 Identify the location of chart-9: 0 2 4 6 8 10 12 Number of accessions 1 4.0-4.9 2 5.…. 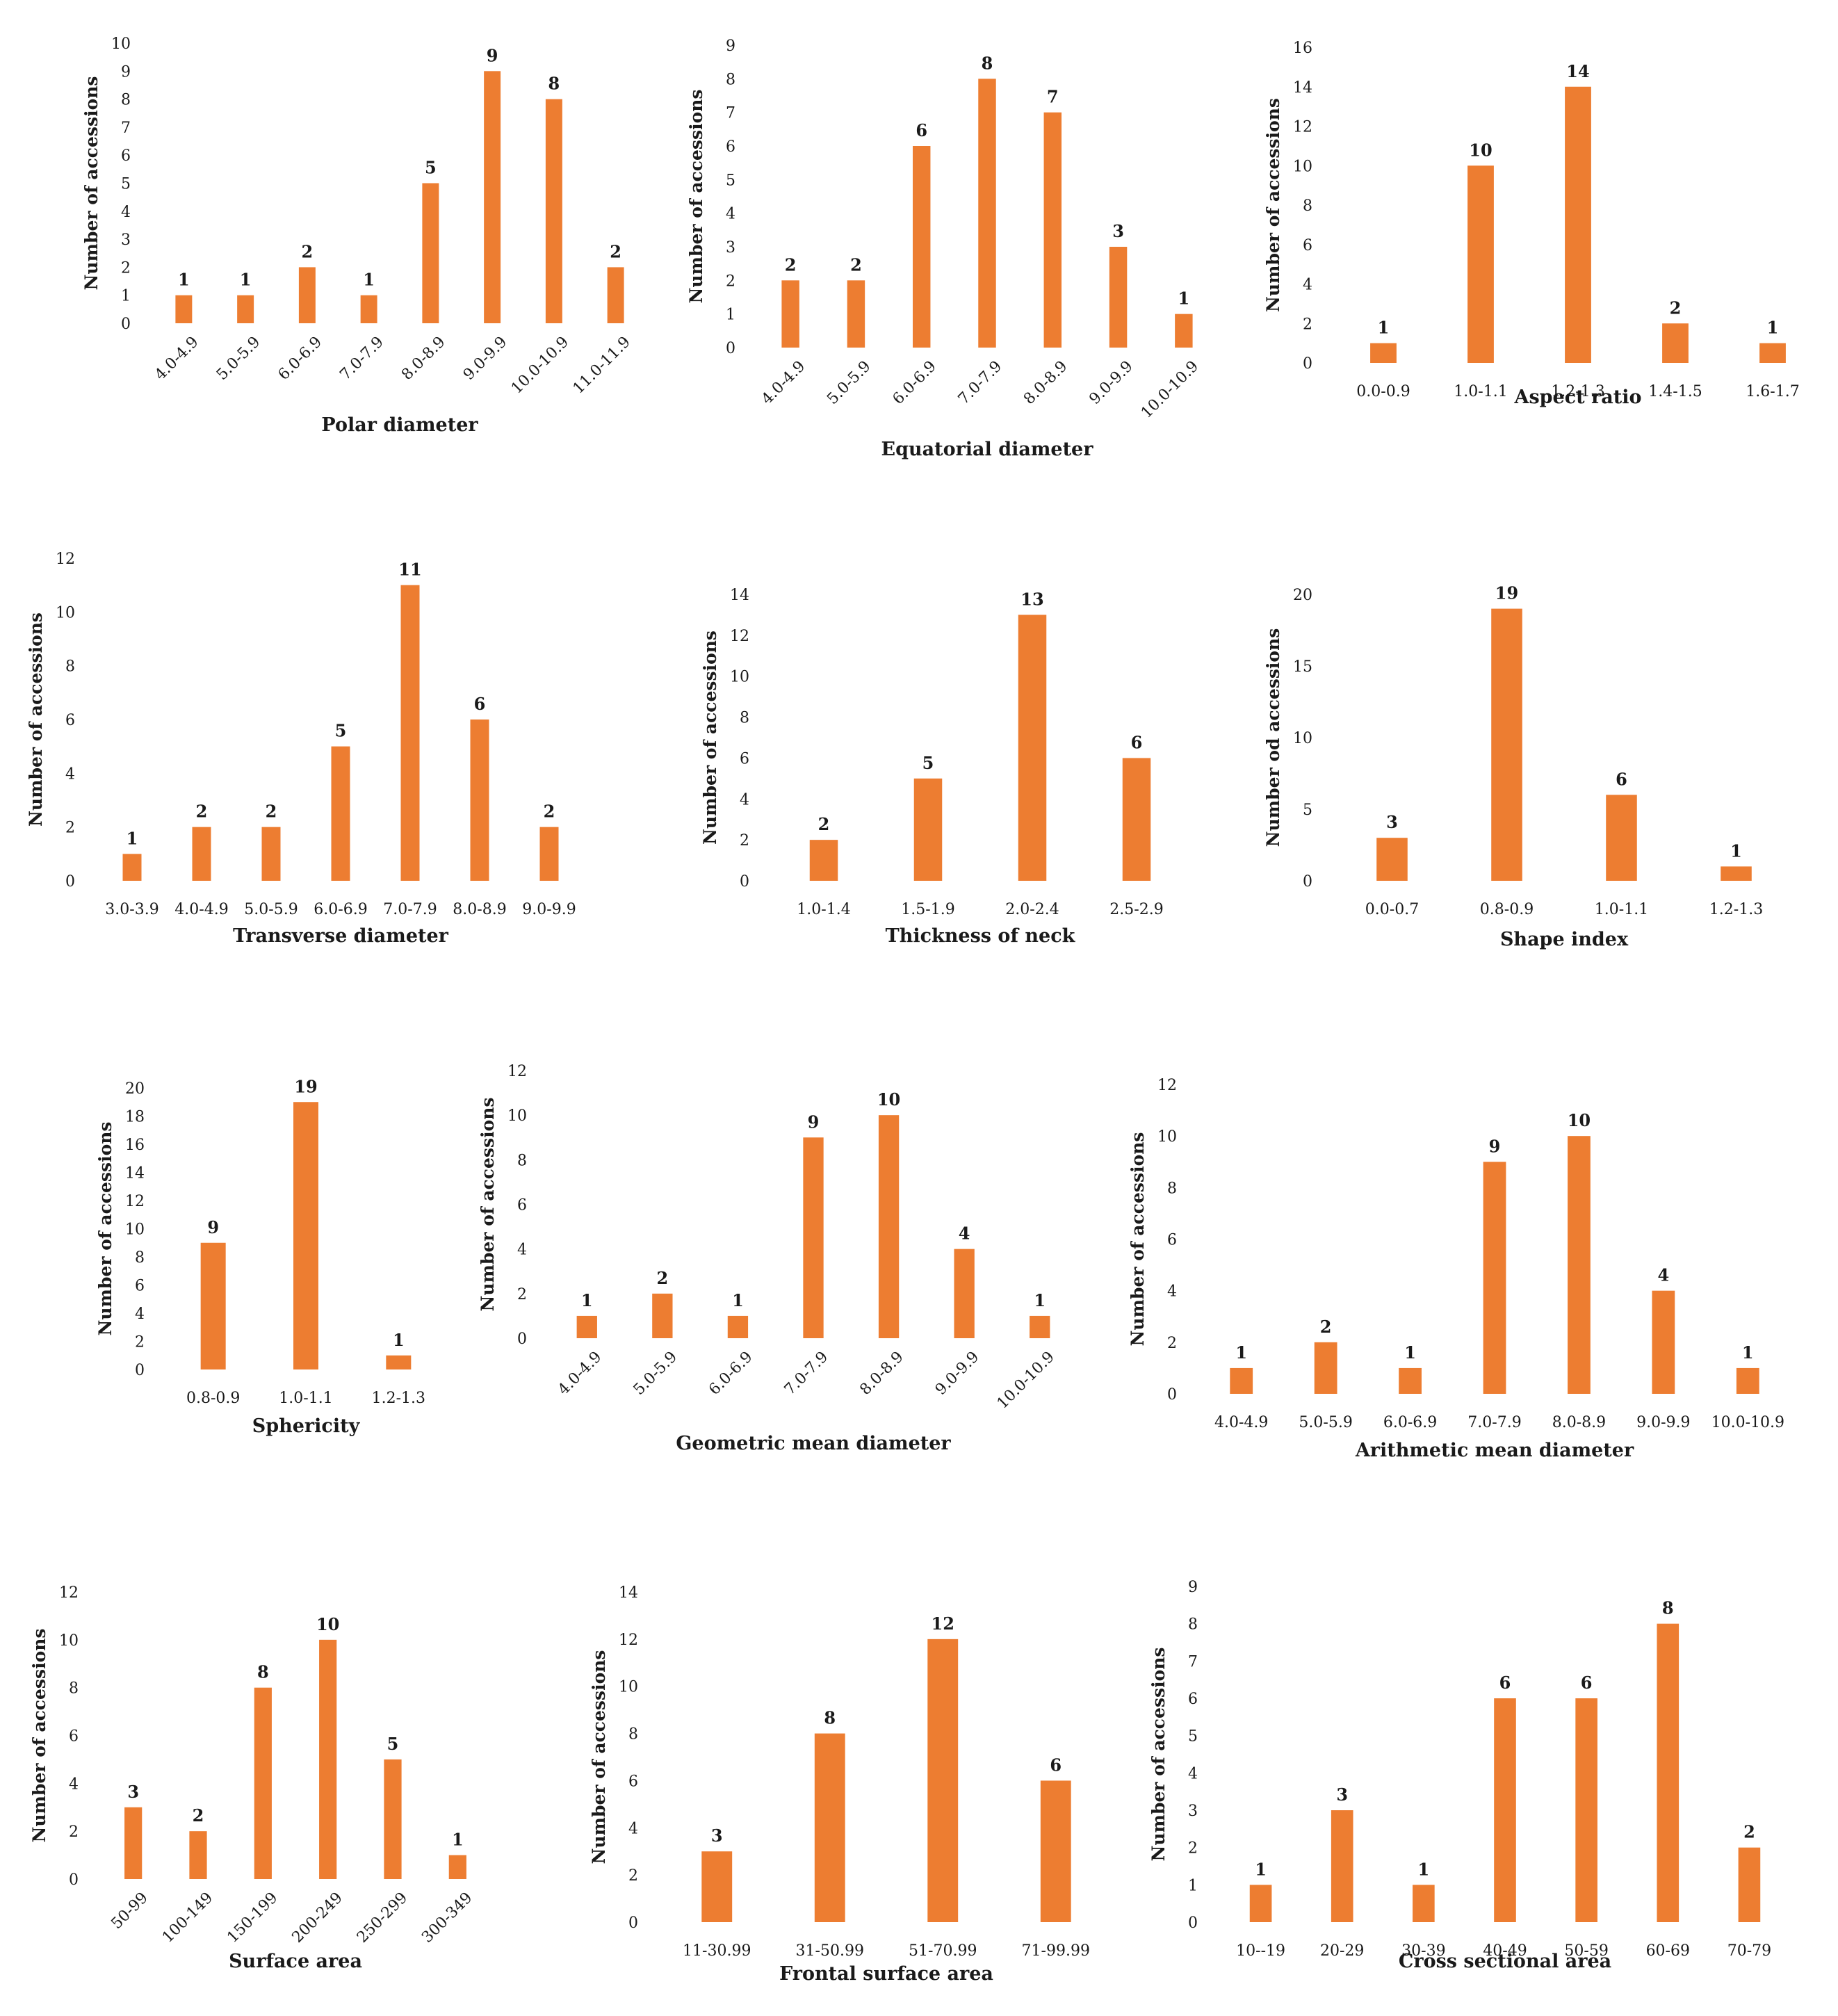
(1456, 1269).